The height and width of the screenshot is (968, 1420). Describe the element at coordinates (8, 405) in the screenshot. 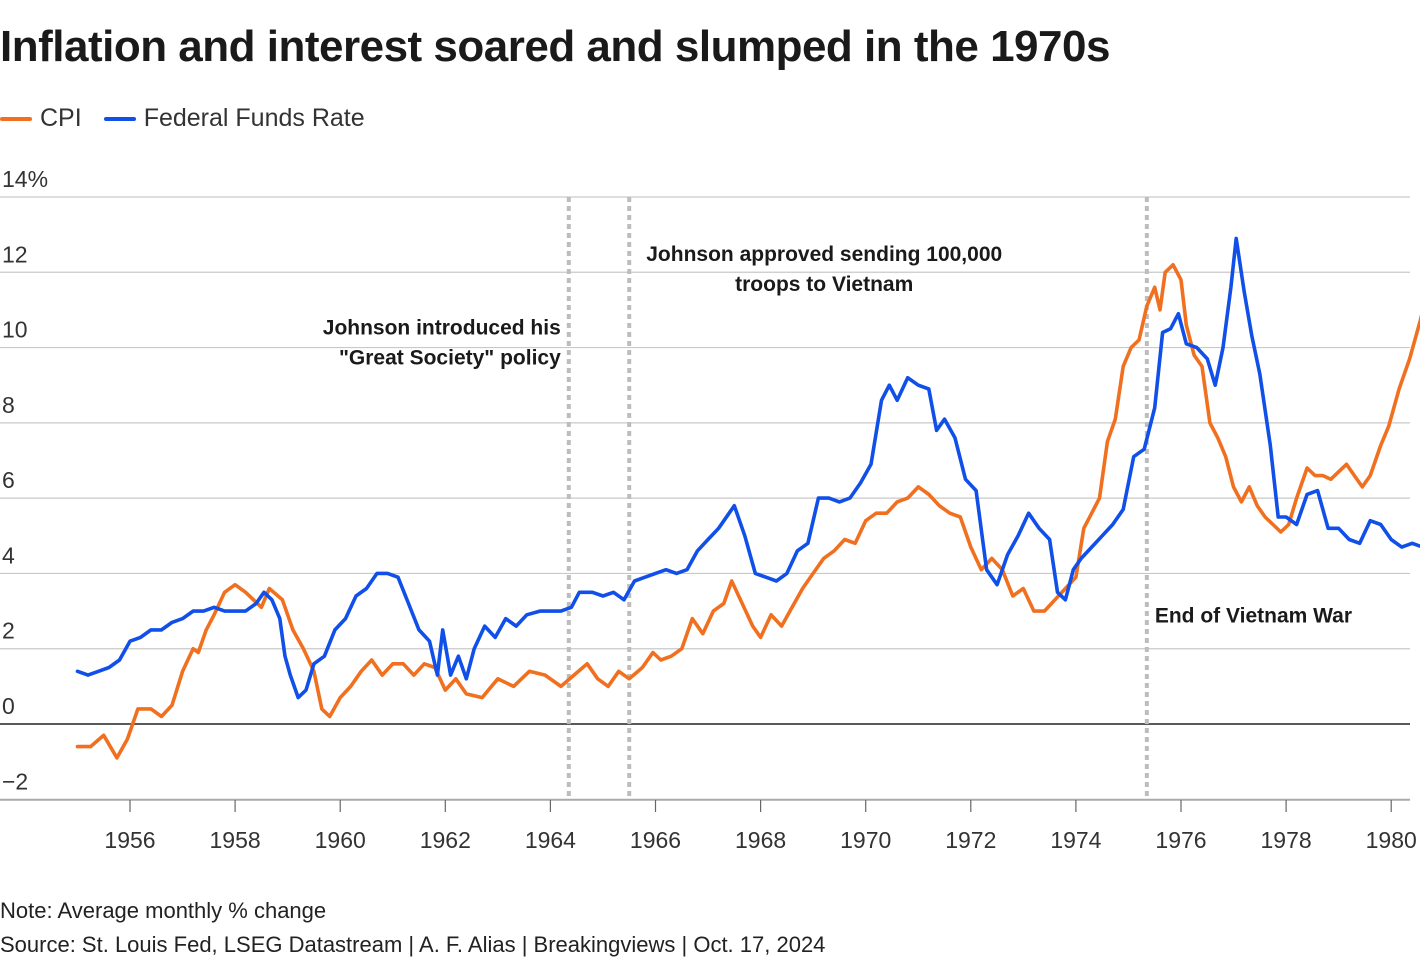

I see `y-tick-label: 8` at that location.